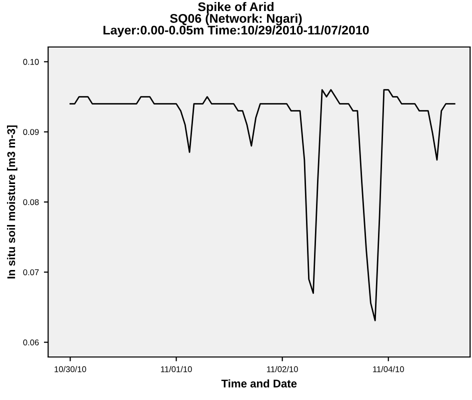  Describe the element at coordinates (31, 342) in the screenshot. I see `y-tick-label: 0.06` at that location.